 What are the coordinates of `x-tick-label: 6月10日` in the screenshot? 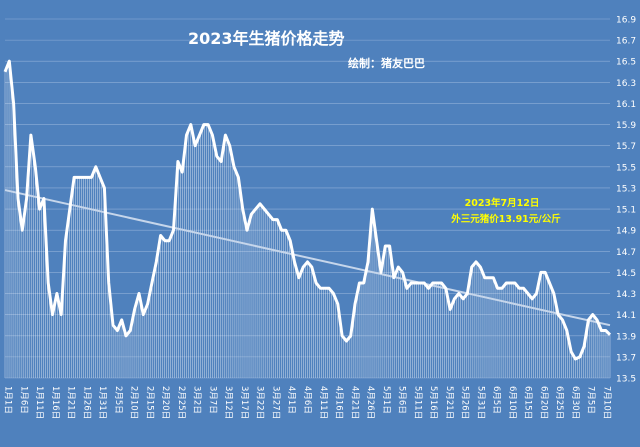 It's located at (512, 402).